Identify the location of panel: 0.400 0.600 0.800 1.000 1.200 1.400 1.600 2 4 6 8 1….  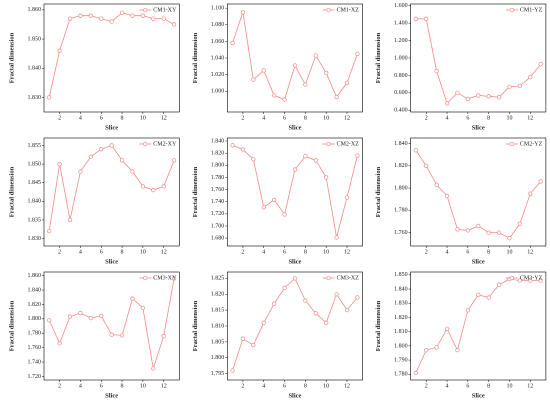
(461, 67).